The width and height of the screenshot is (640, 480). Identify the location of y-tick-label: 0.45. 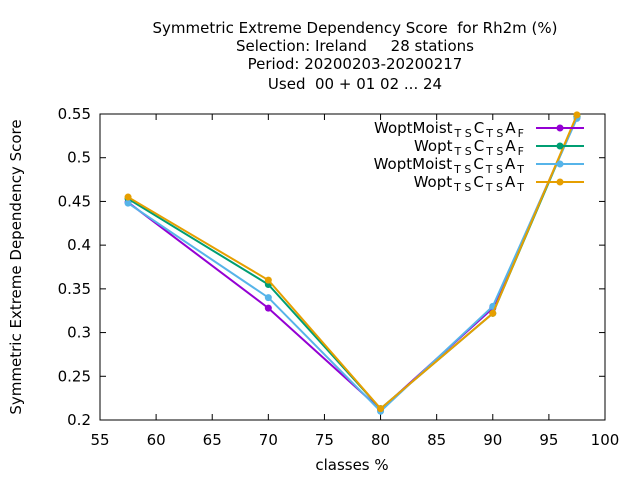
(74, 201).